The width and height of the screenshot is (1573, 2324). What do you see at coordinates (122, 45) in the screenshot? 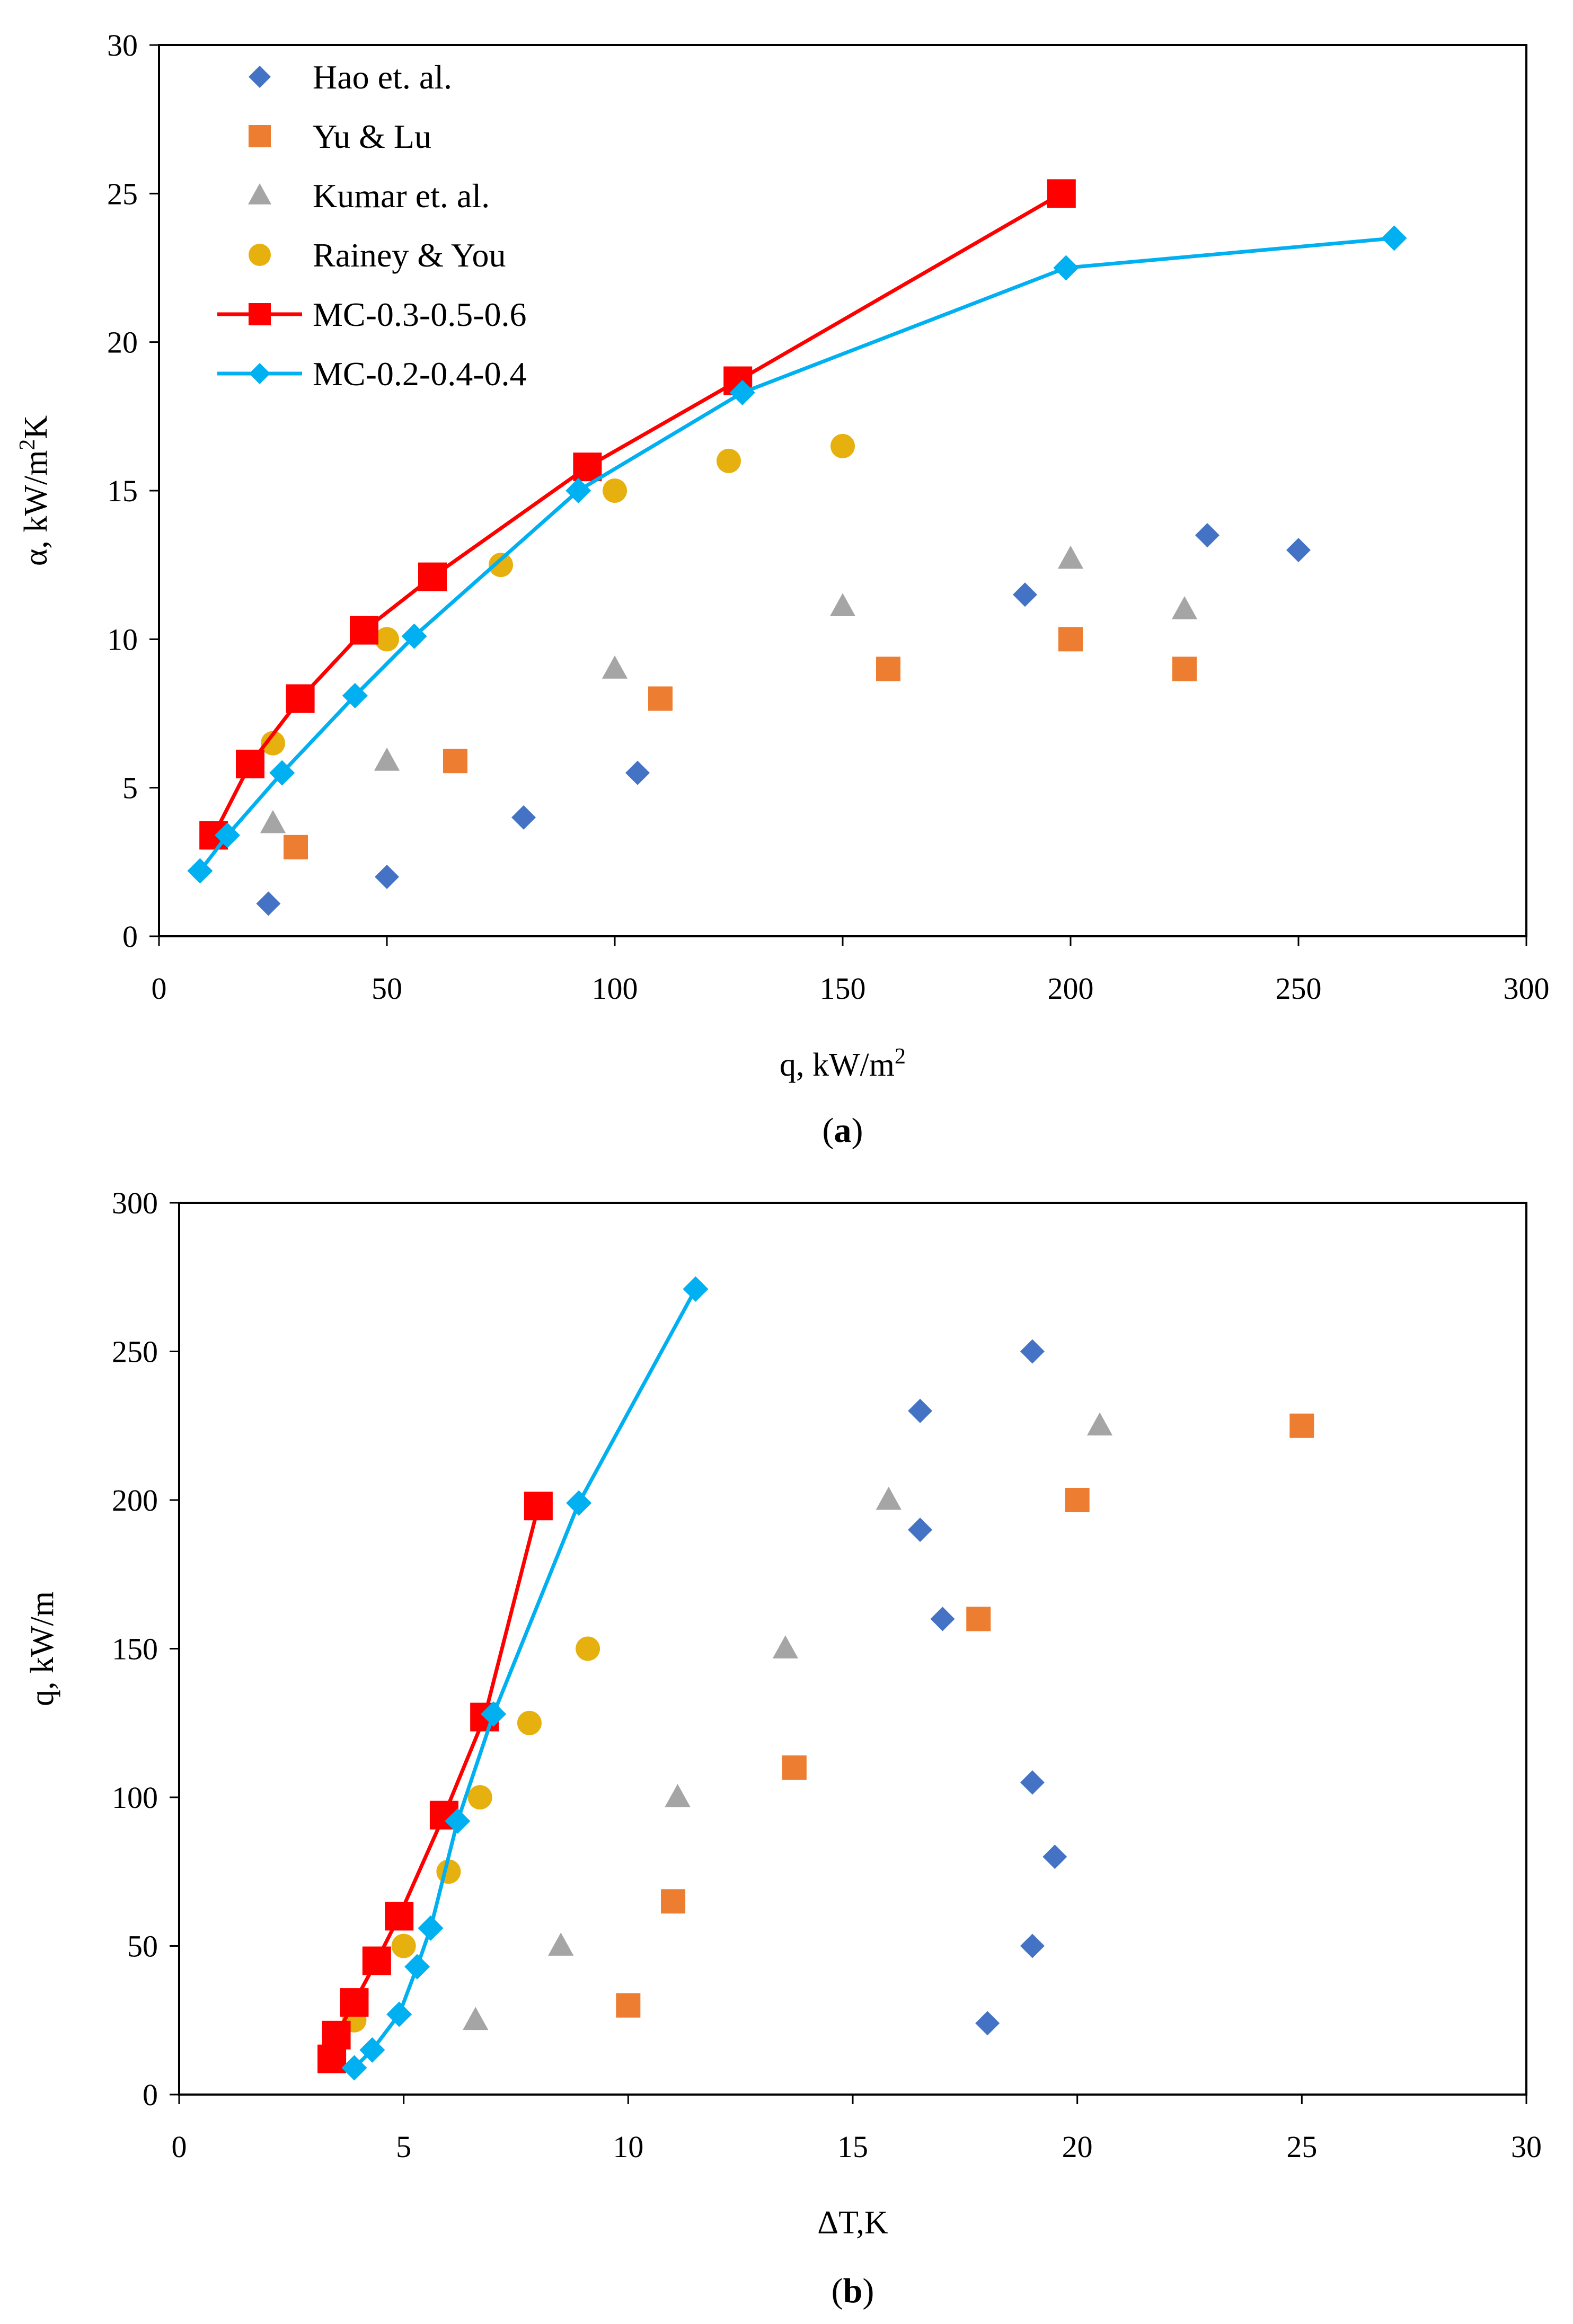
I see `y-tick-label: 30` at bounding box center [122, 45].